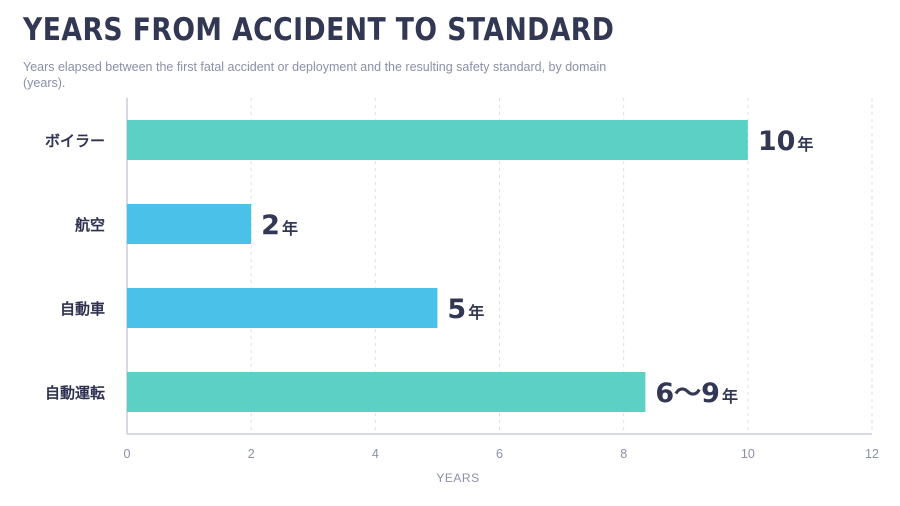 The image size is (900, 506). What do you see at coordinates (270, 225) in the screenshot?
I see `value-number-2: 2` at bounding box center [270, 225].